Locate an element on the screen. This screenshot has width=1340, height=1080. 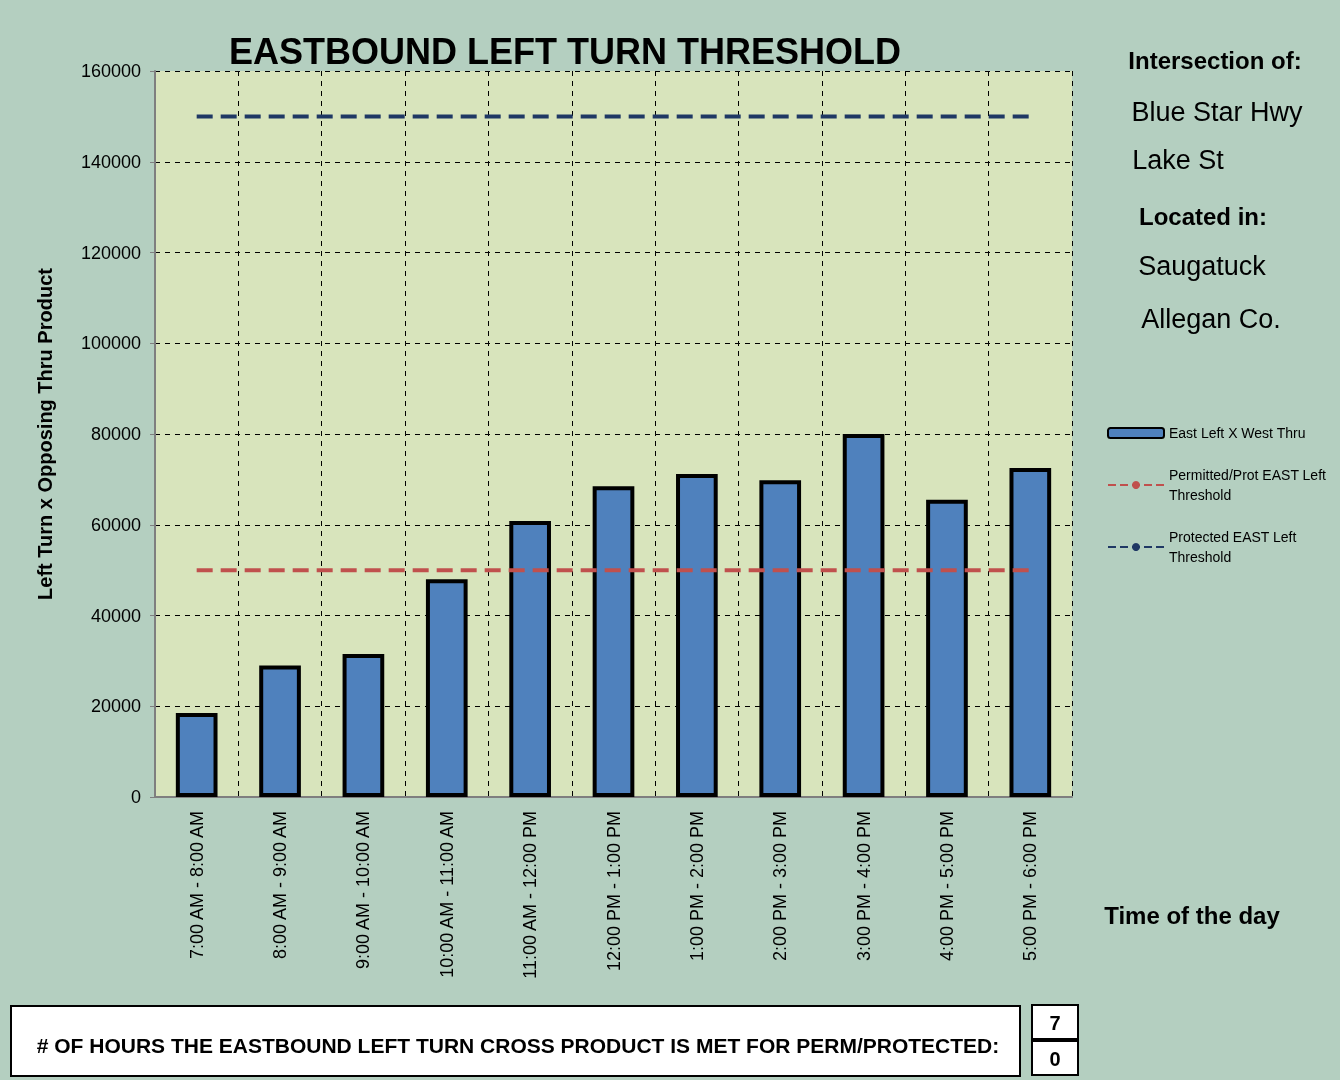
text: 7 is located at coordinates (1055, 1023).